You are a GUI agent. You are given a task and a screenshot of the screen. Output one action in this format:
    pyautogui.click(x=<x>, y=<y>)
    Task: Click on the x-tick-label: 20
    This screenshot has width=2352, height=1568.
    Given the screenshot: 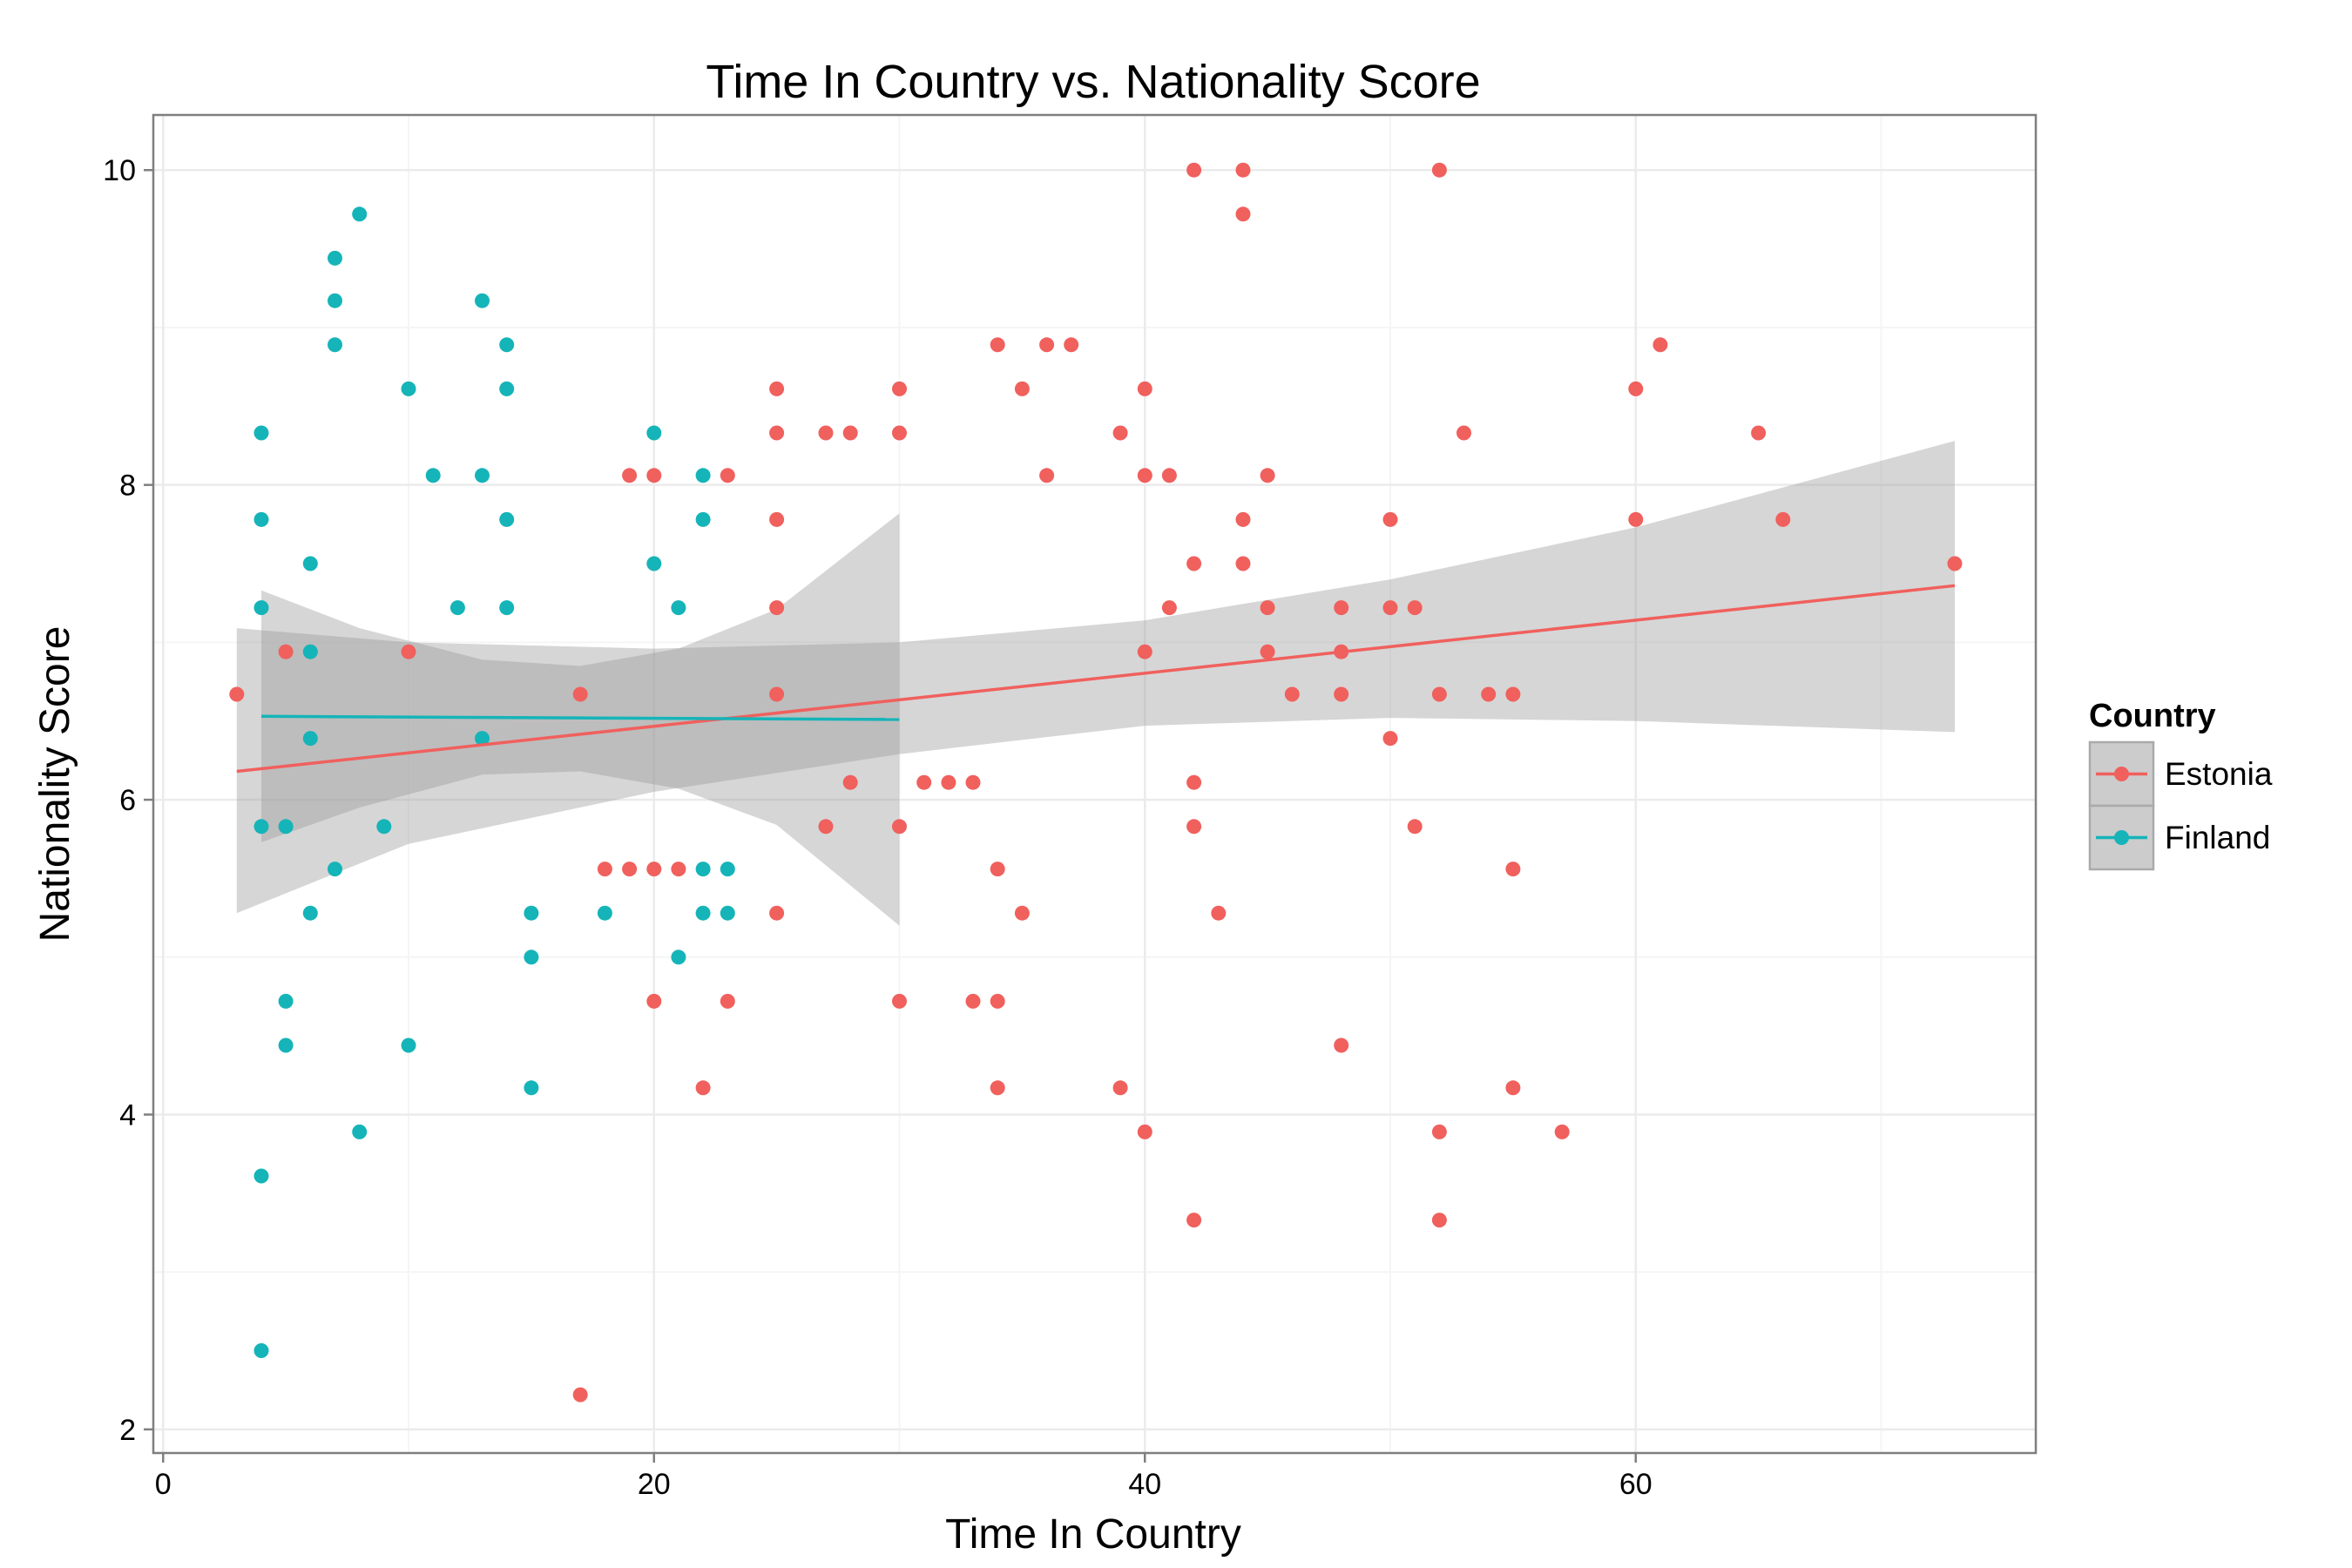 What is the action you would take?
    pyautogui.click(x=654, y=1484)
    